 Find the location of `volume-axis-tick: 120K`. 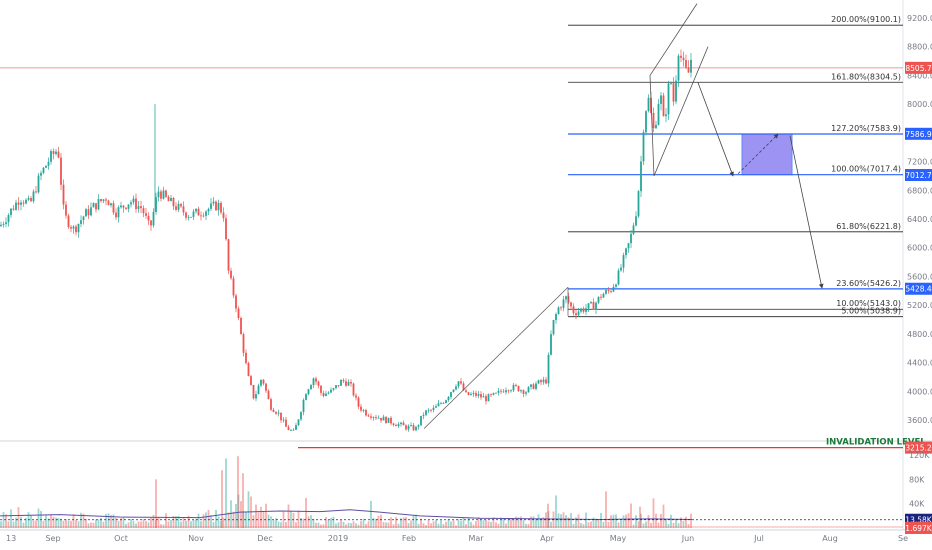

volume-axis-tick: 120K is located at coordinates (919, 455).